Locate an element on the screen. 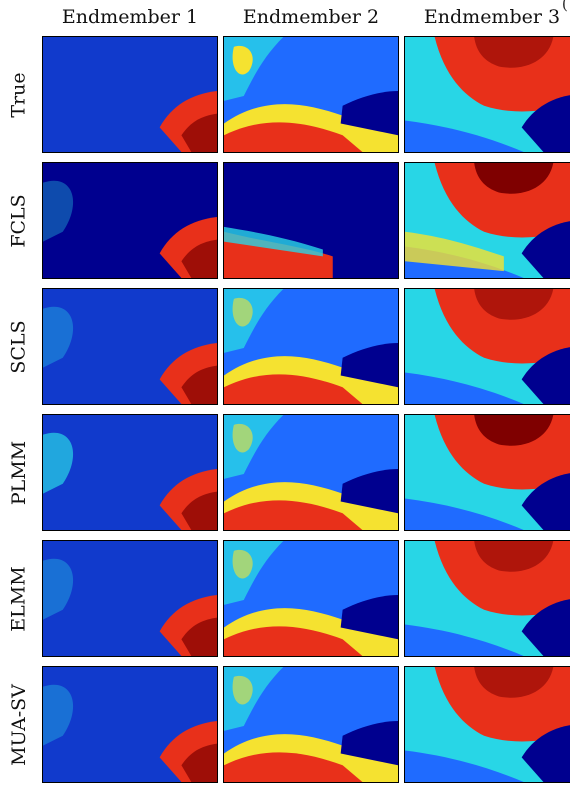  row-label-scls: SCLS is located at coordinates (19, 347).